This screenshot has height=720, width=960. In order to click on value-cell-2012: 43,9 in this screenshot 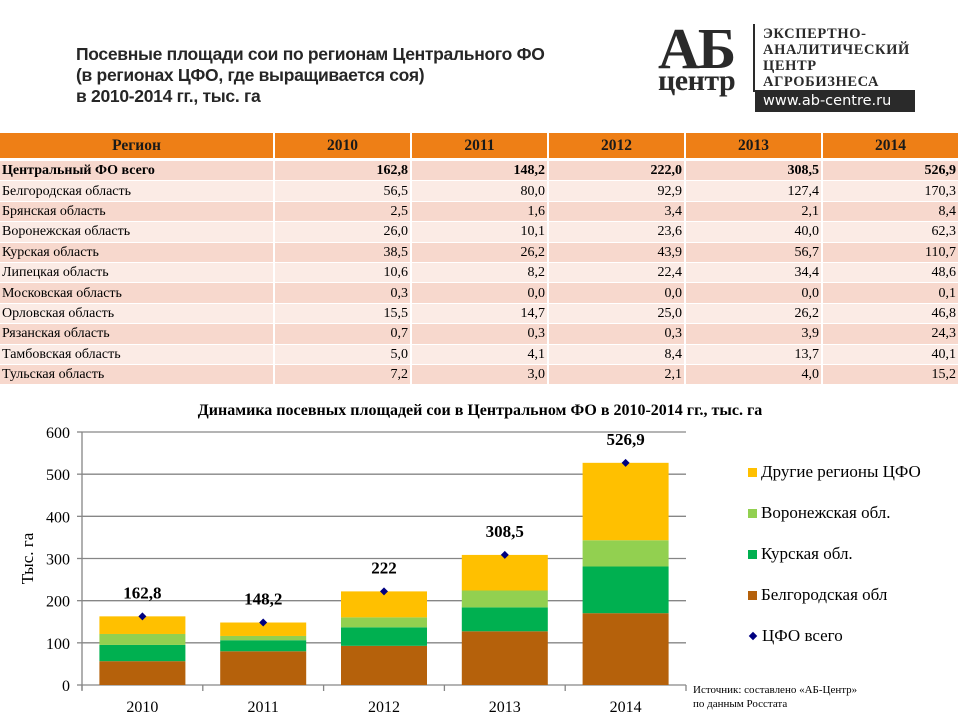, I will do `click(617, 252)`.